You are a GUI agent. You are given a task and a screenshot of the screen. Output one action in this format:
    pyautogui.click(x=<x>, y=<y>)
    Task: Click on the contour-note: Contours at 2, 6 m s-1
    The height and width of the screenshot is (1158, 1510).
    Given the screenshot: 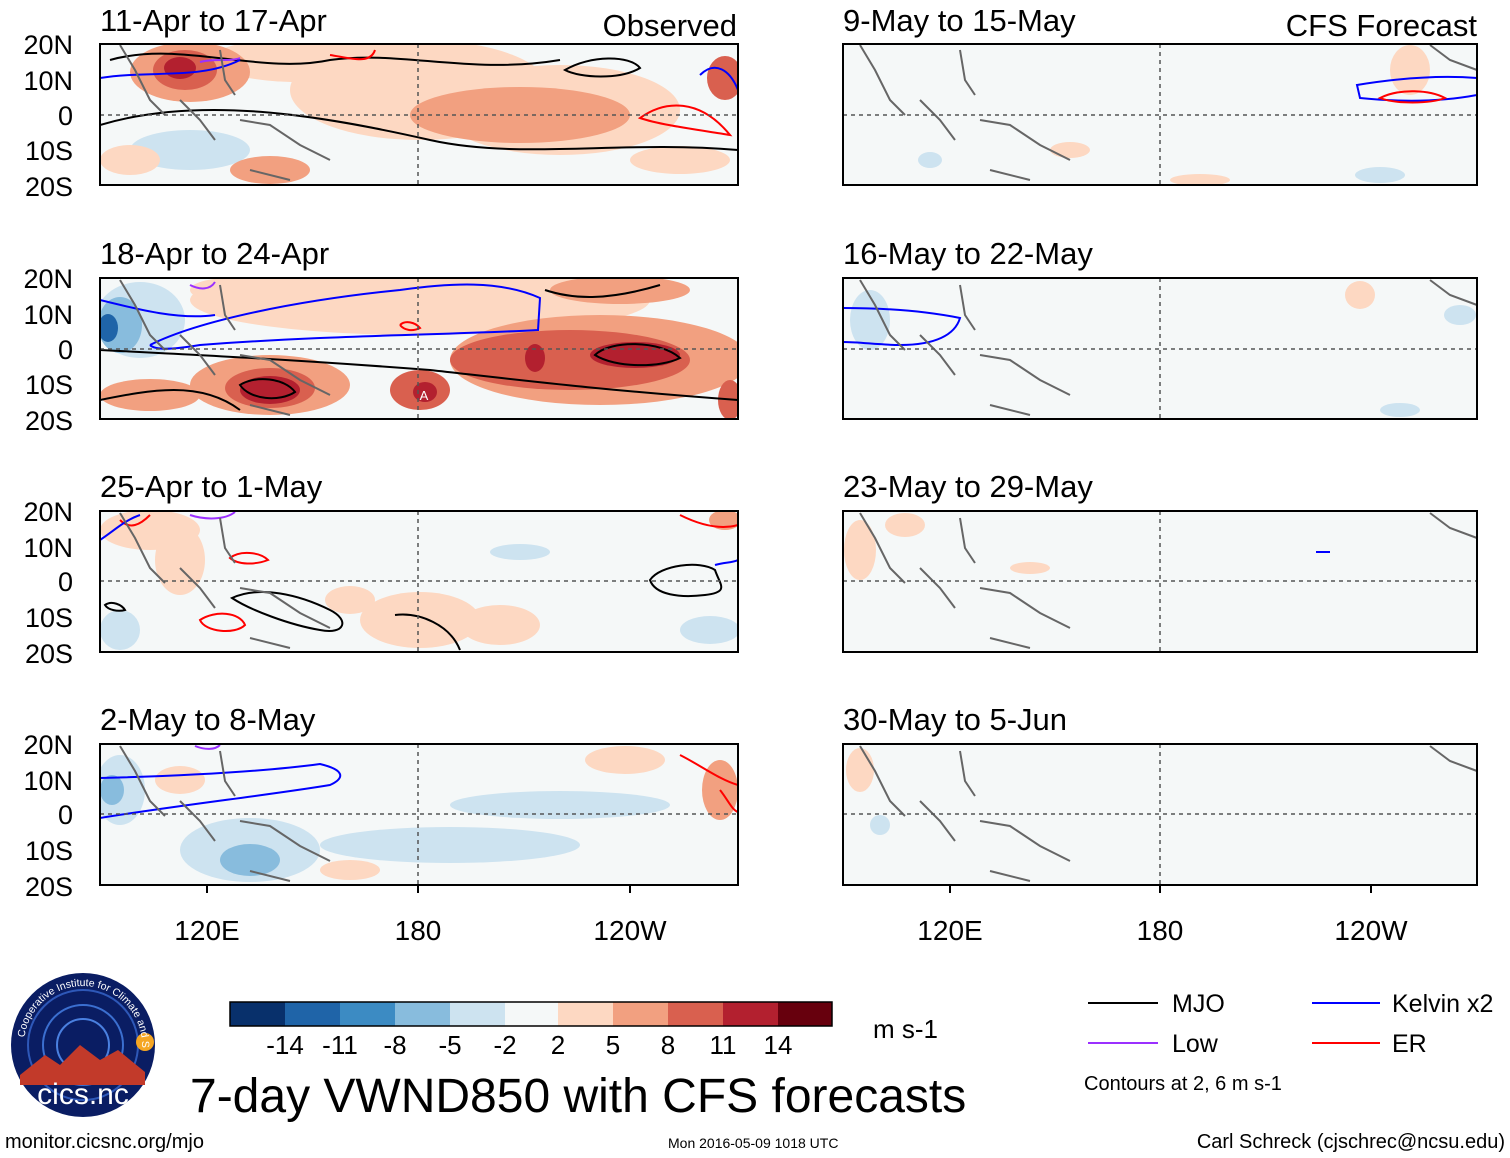 What is the action you would take?
    pyautogui.click(x=1183, y=1084)
    